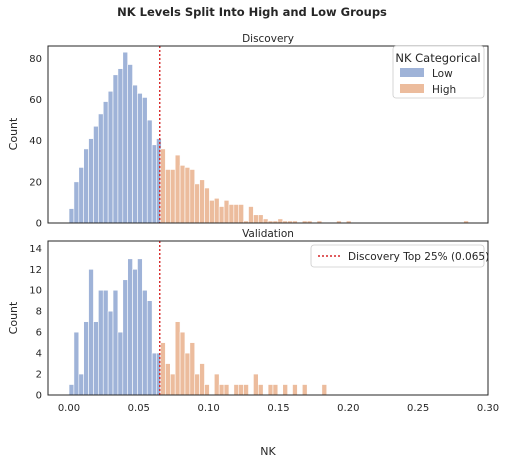  Describe the element at coordinates (35, 249) in the screenshot. I see `y-tick-label: 14` at that location.